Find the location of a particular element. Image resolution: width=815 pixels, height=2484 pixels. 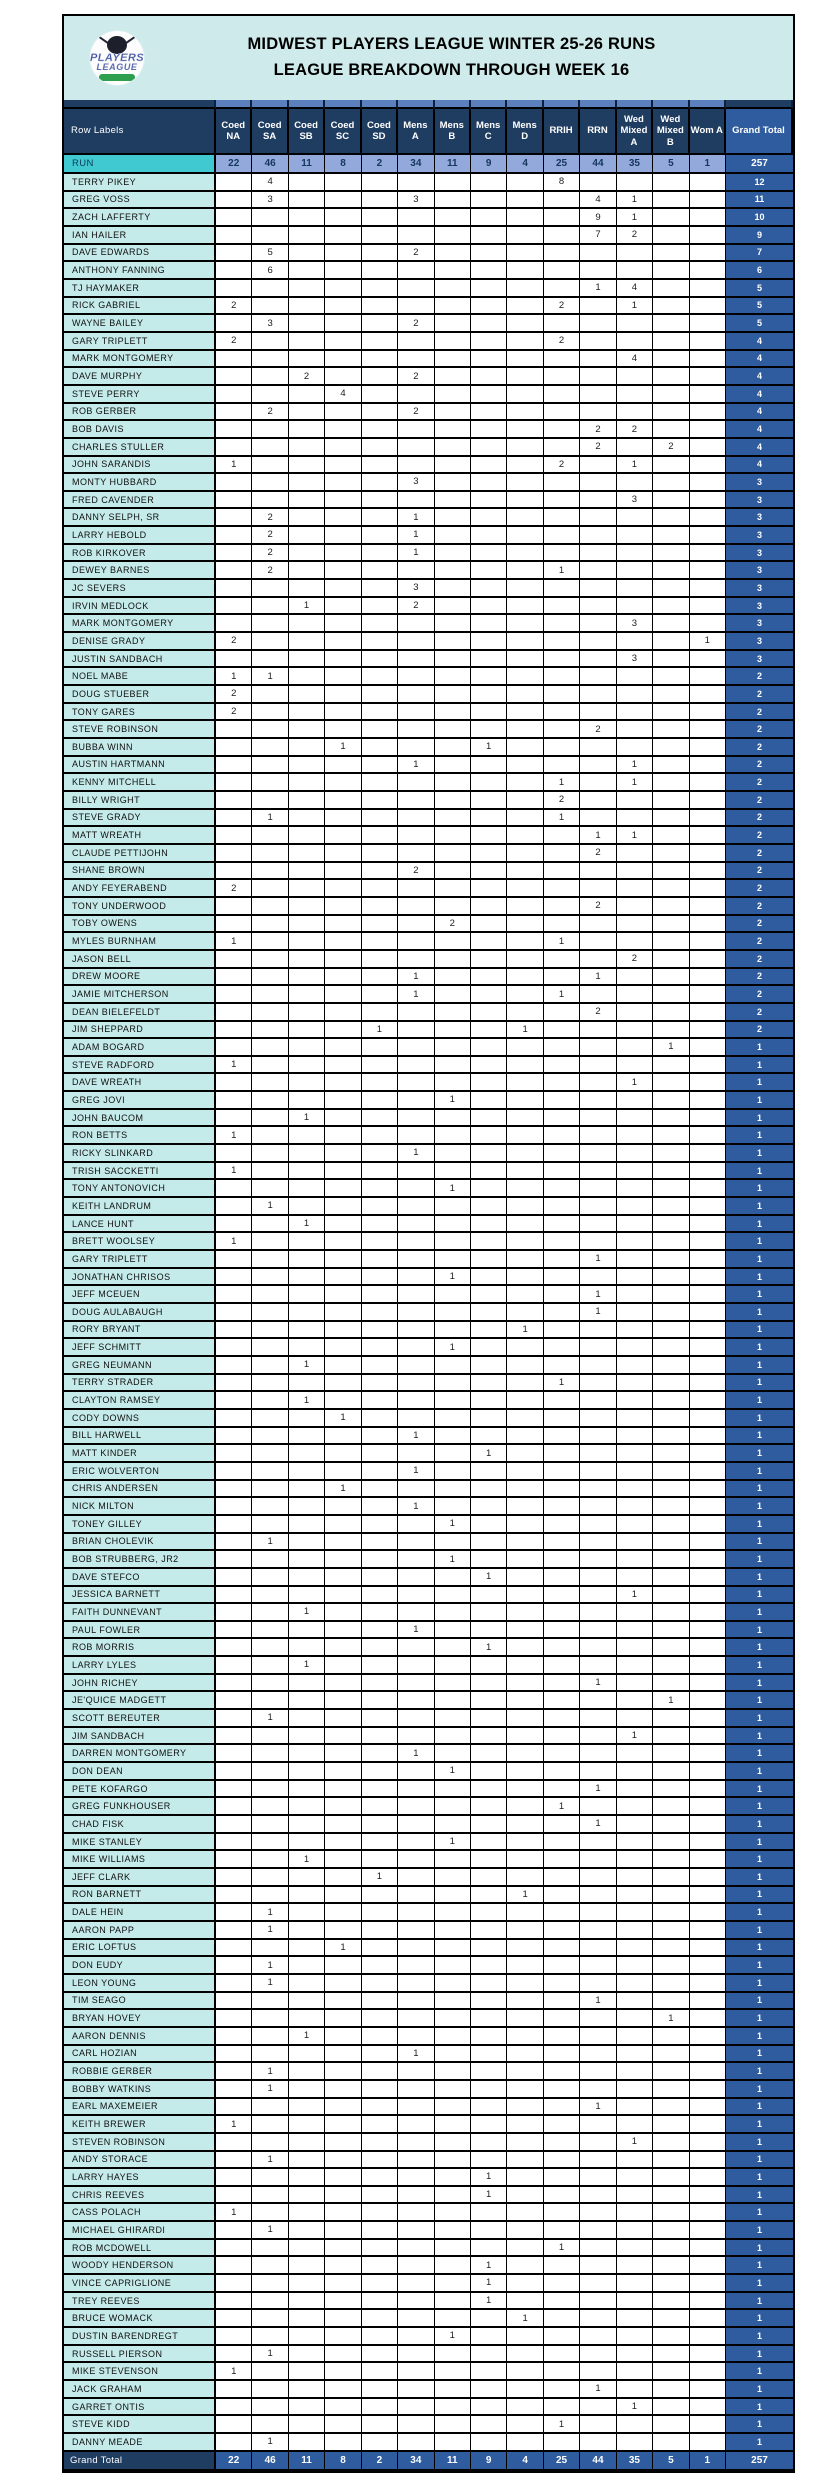

player-name-cell: JESSICA BARNETT is located at coordinates (140, 1595).